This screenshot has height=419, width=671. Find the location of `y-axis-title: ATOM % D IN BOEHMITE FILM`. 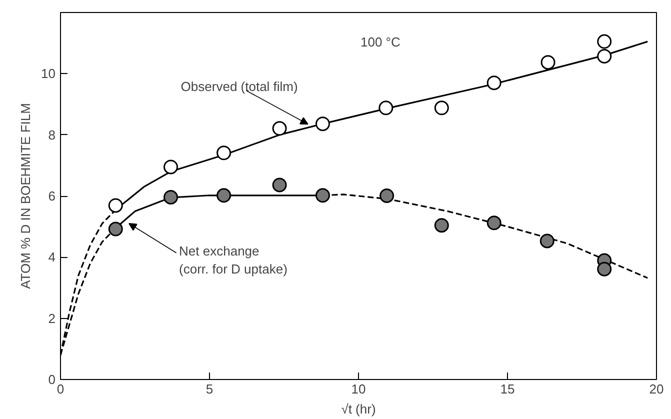

y-axis-title: ATOM % D IN BOEHMITE FILM is located at coordinates (26, 196).